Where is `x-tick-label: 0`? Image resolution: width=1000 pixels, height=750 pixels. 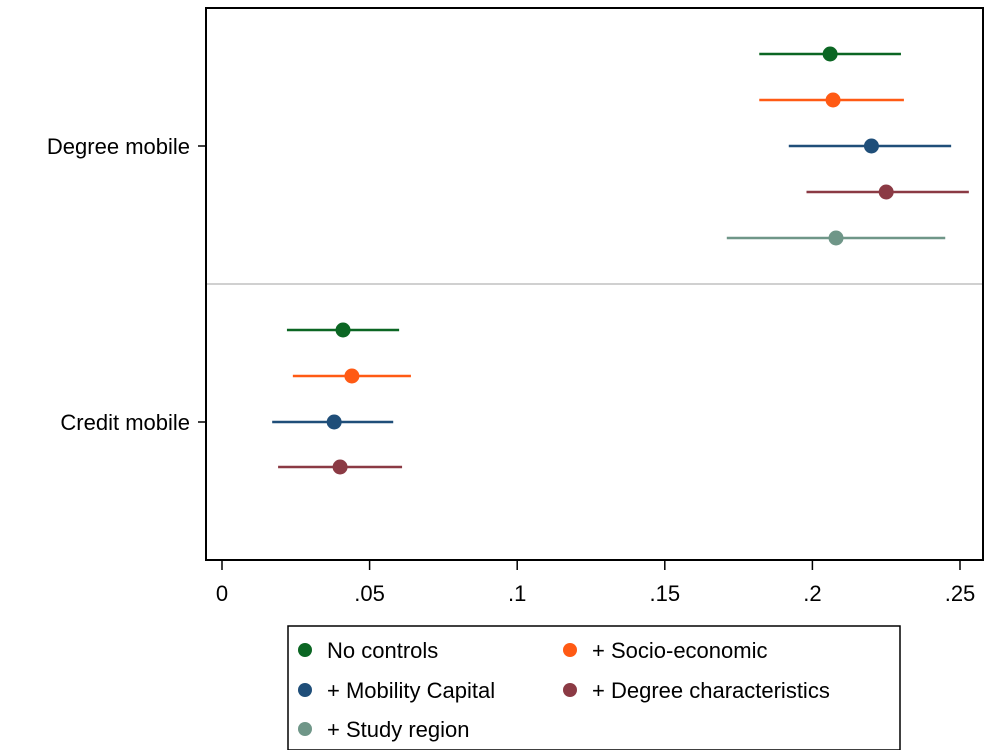 x-tick-label: 0 is located at coordinates (222, 593).